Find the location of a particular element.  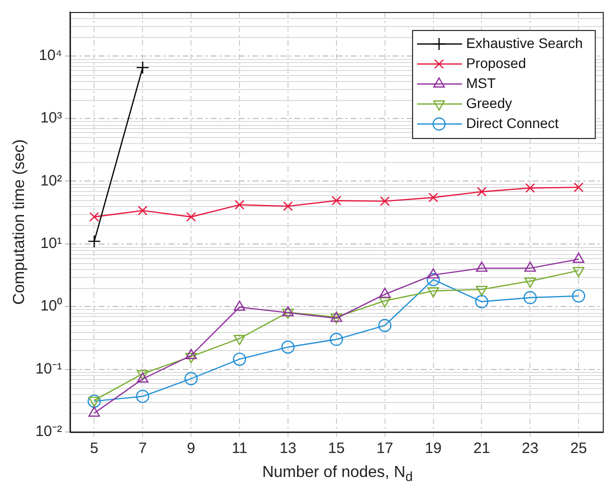

y-tick-label: 10¹ is located at coordinates (51, 243).